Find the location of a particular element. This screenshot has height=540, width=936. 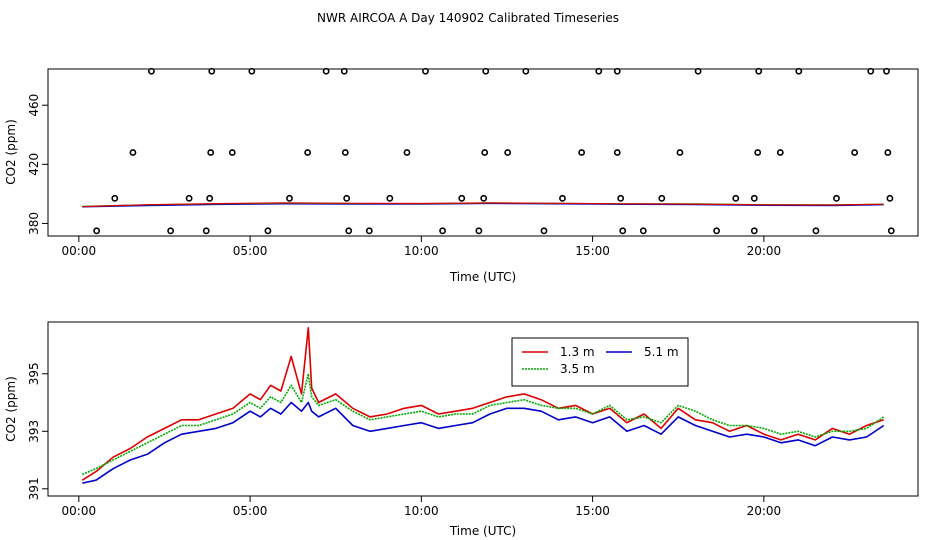

bottom-y-axis-label: CO2 (ppm) is located at coordinates (11, 409).